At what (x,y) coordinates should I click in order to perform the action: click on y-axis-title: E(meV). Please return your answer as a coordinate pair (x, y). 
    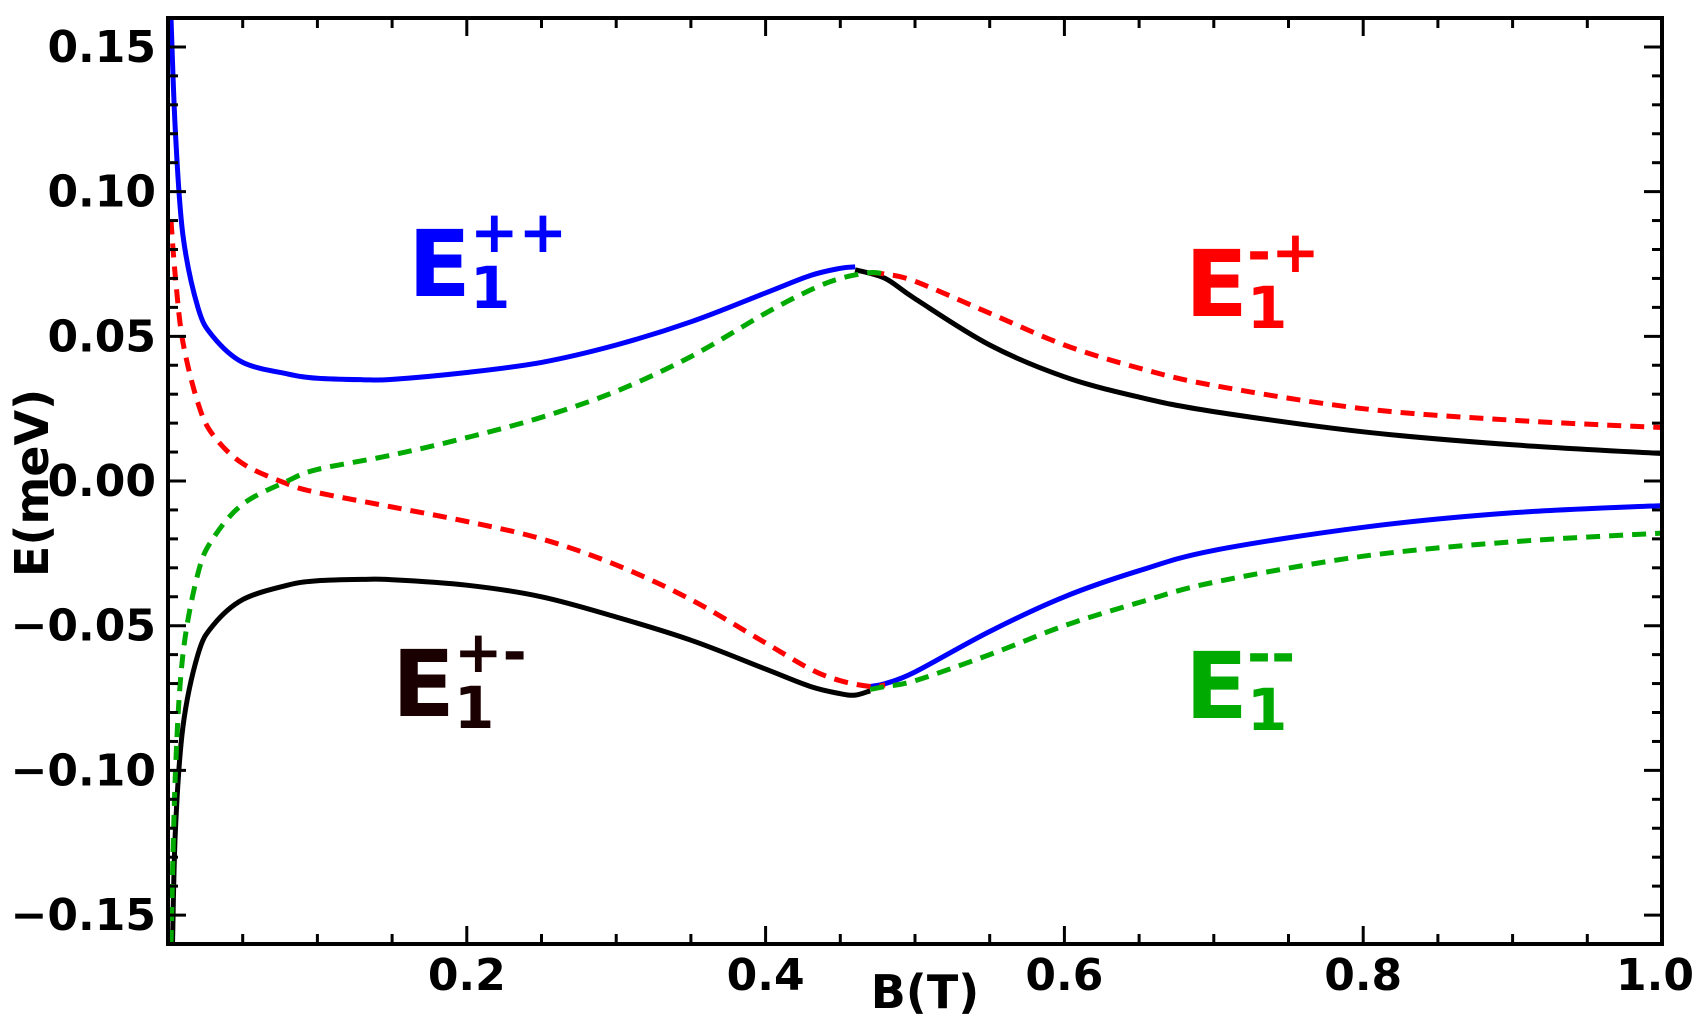
    Looking at the image, I should click on (32, 483).